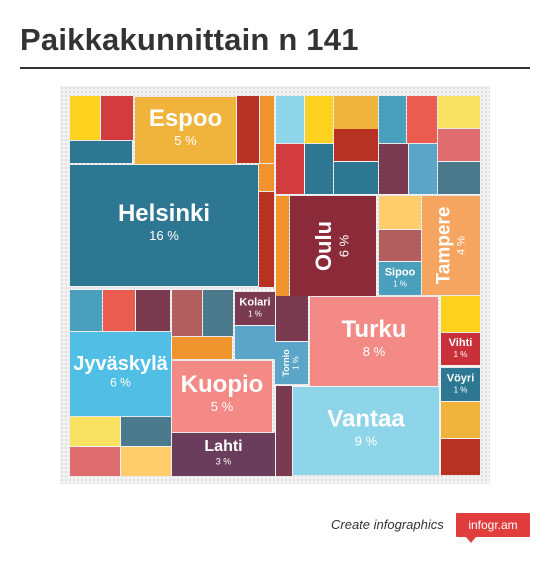 The image size is (550, 561). Describe the element at coordinates (366, 418) in the screenshot. I see `tile-label-vantaa: Vantaa` at that location.